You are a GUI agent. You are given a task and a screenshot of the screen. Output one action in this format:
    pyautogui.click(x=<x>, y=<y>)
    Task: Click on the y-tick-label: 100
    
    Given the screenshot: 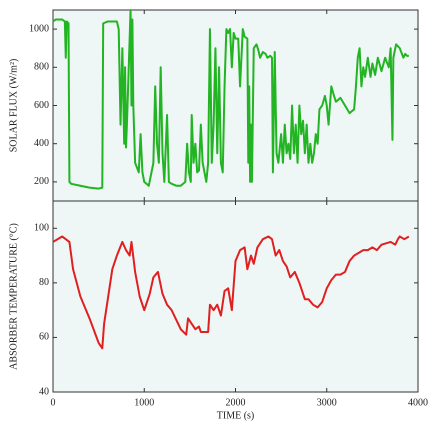 What is the action you would take?
    pyautogui.click(x=41, y=228)
    